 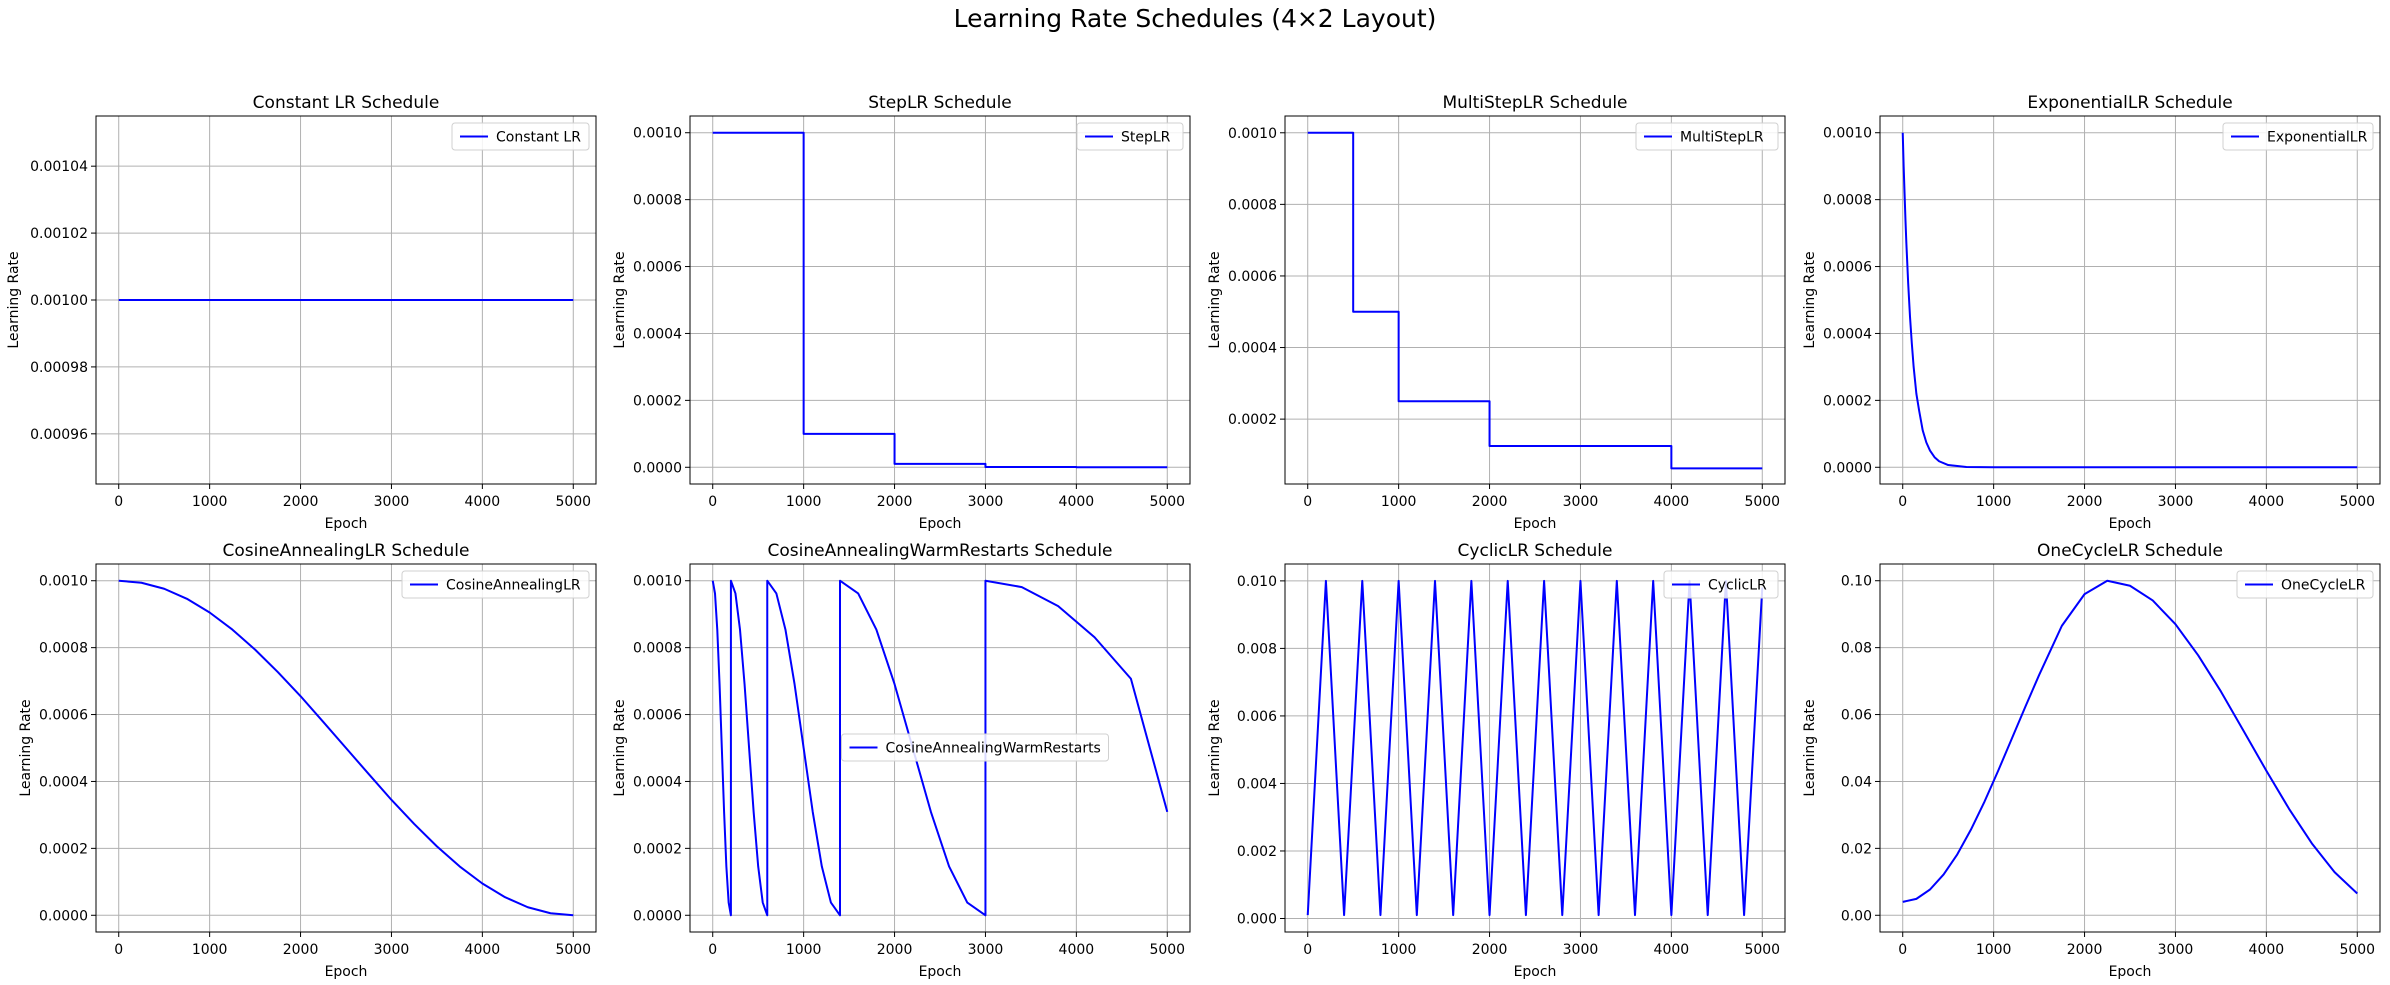 What do you see at coordinates (2130, 551) in the screenshot?
I see `chart-title: OneCycleLR Schedule` at bounding box center [2130, 551].